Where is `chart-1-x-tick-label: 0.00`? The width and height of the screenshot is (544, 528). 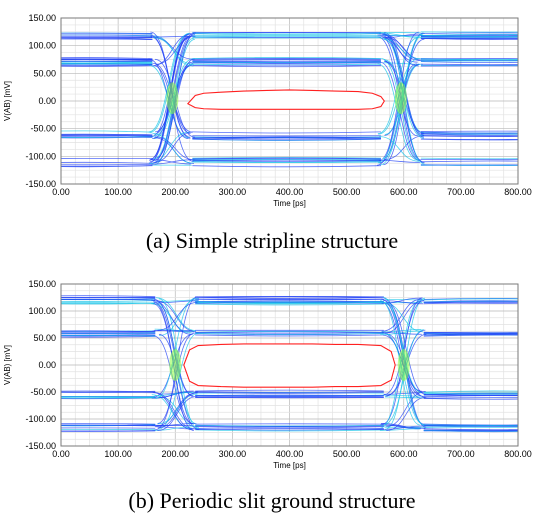 chart-1-x-tick-label: 0.00 is located at coordinates (61, 454).